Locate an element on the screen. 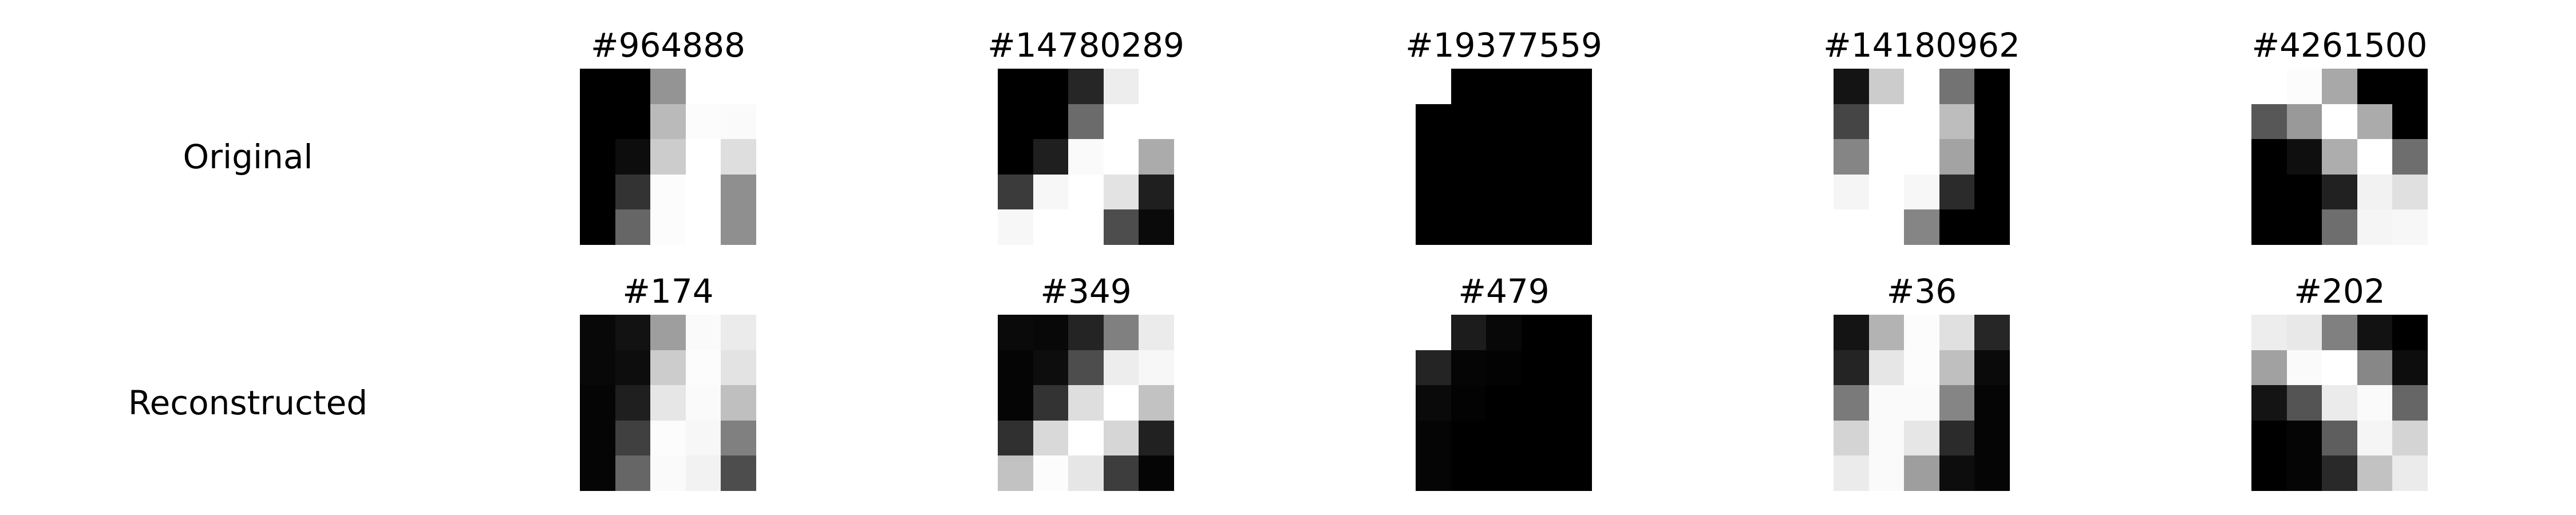 Image resolution: width=2576 pixels, height=515 pixels. panel-title: #202 is located at coordinates (2339, 291).